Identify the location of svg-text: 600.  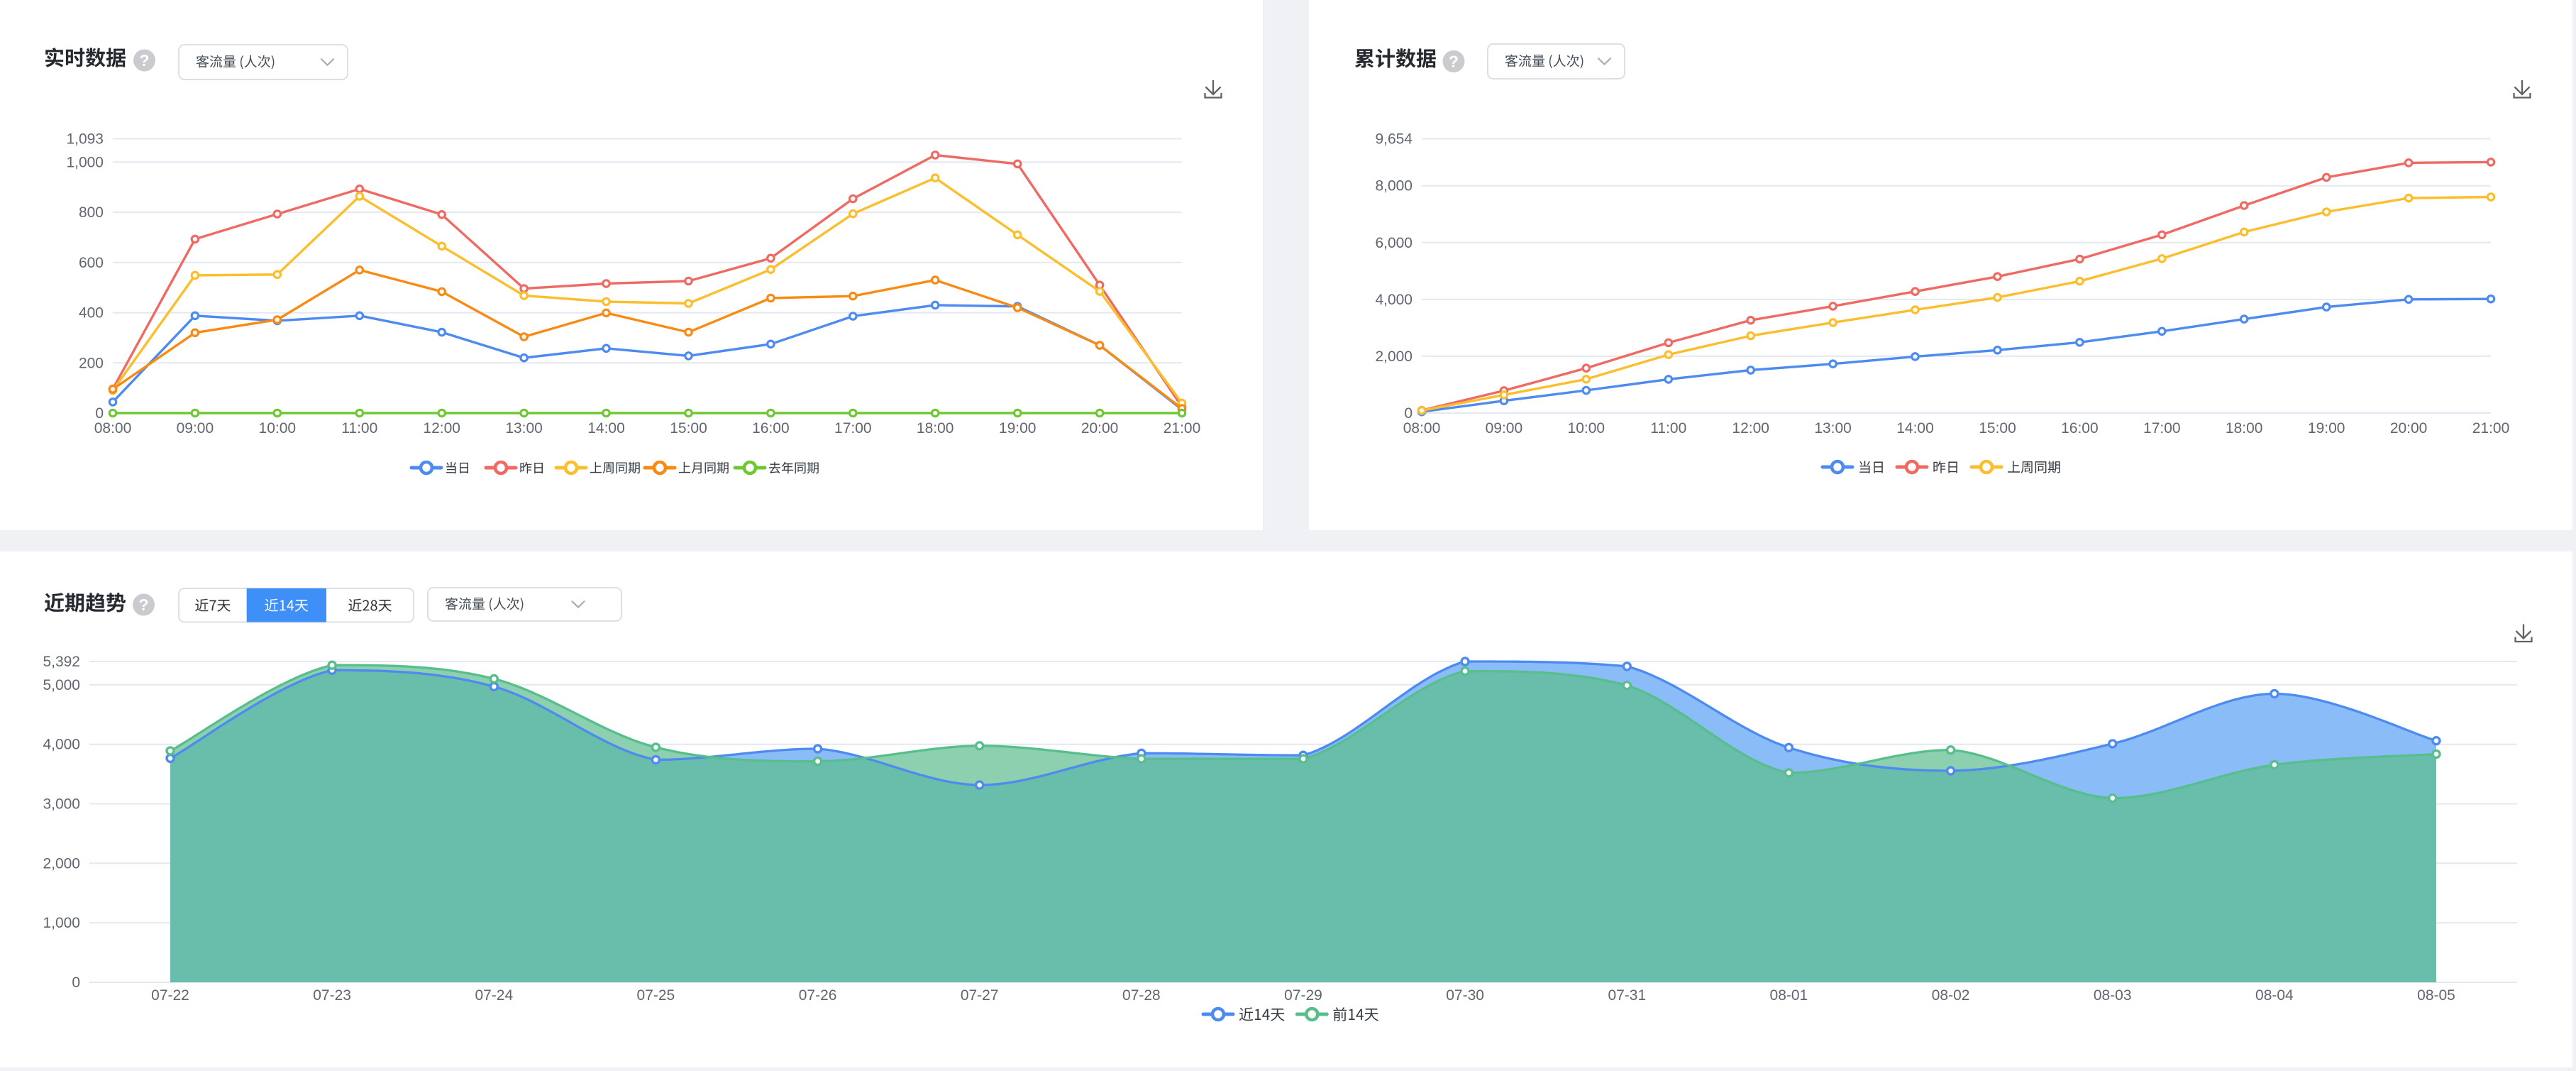
(91, 263).